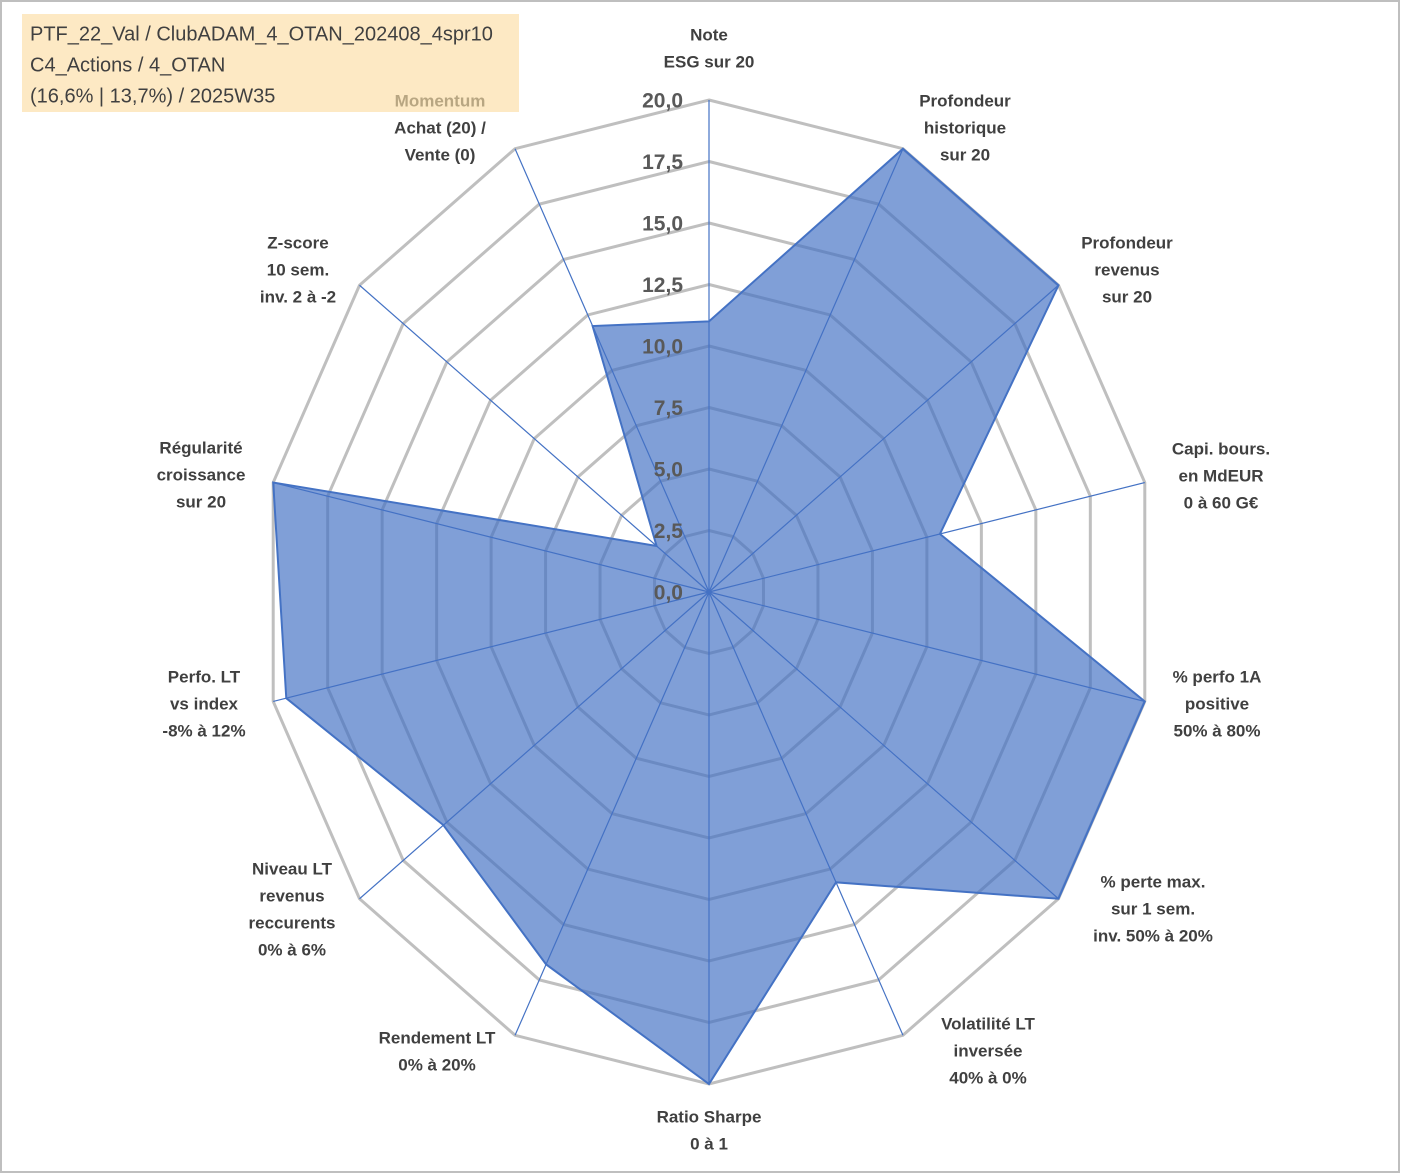 The width and height of the screenshot is (1401, 1174). Describe the element at coordinates (662, 347) in the screenshot. I see `tick-label: 10,0` at that location.